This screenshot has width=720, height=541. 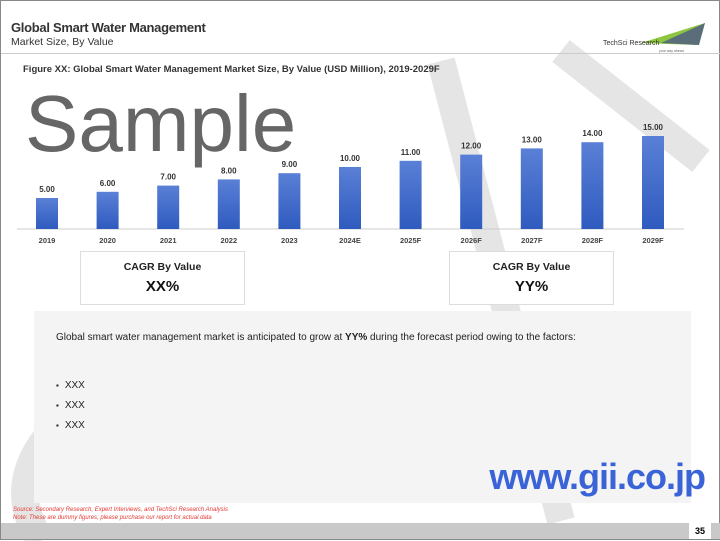 I want to click on techsci-logo: TechSci Research your way ahead, so click(x=654, y=38).